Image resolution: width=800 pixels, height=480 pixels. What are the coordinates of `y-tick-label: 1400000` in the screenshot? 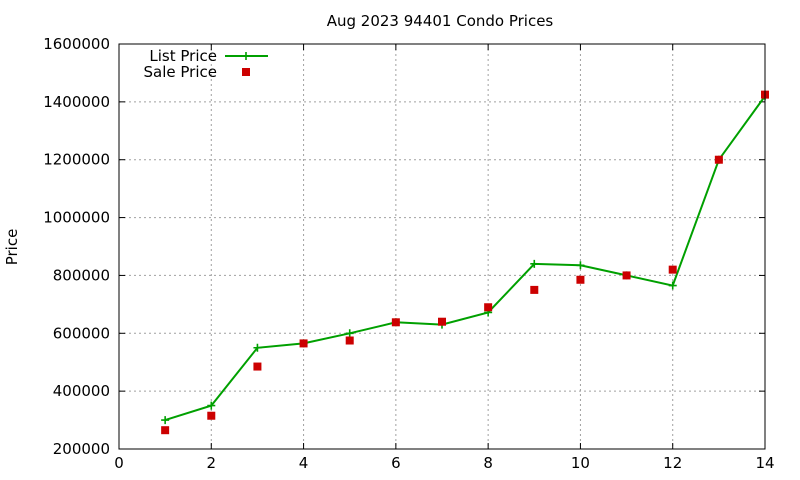 It's located at (76, 102).